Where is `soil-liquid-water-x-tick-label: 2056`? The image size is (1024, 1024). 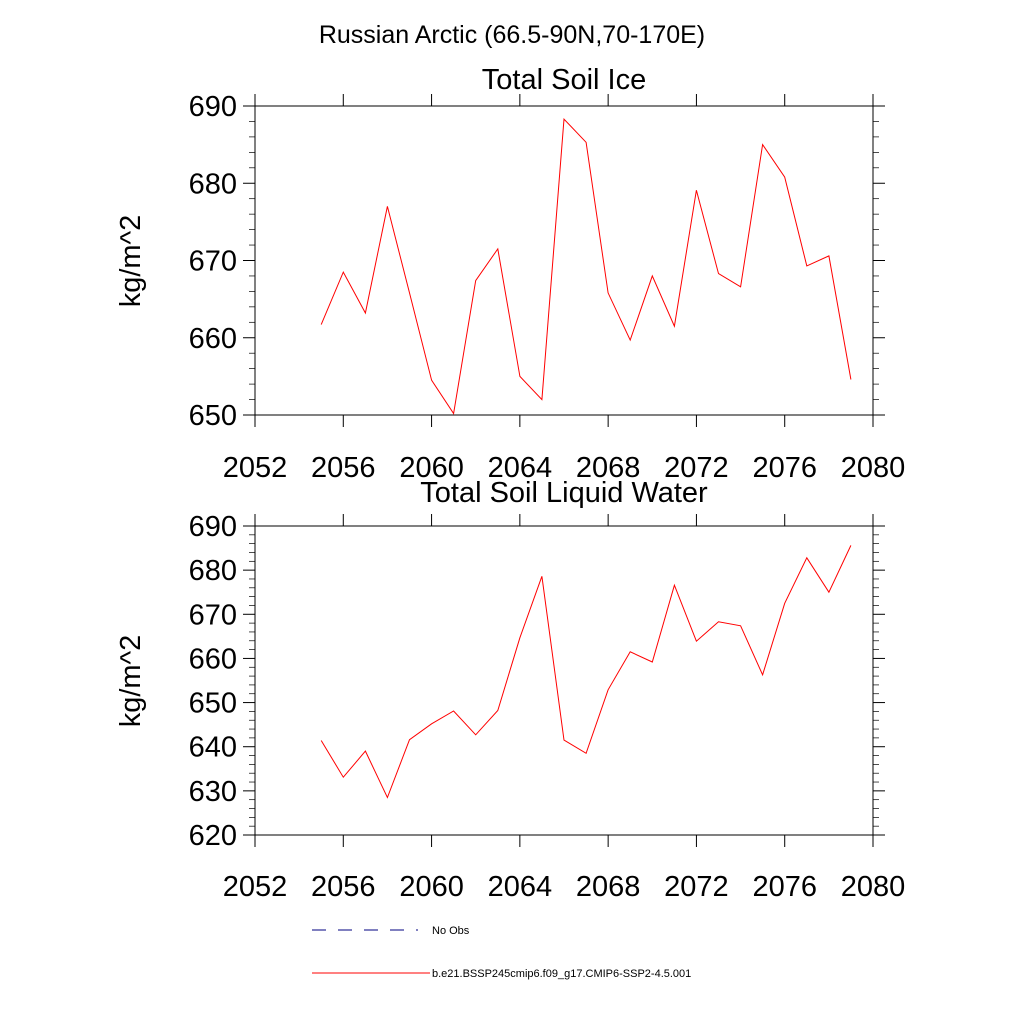 soil-liquid-water-x-tick-label: 2056 is located at coordinates (343, 887).